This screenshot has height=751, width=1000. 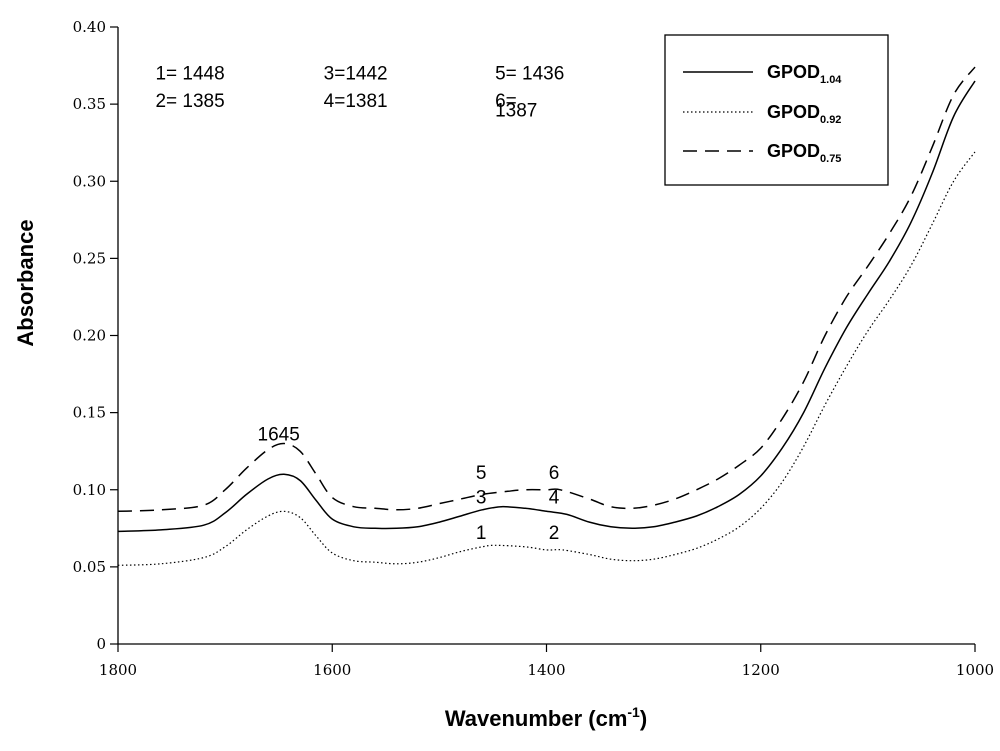 I want to click on y-tick-label: 0, so click(x=101, y=644).